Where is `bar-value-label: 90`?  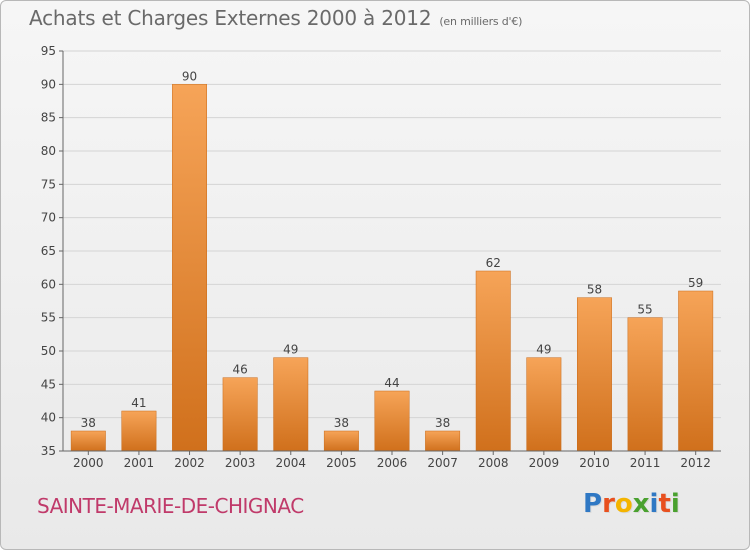
bar-value-label: 90 is located at coordinates (189, 76).